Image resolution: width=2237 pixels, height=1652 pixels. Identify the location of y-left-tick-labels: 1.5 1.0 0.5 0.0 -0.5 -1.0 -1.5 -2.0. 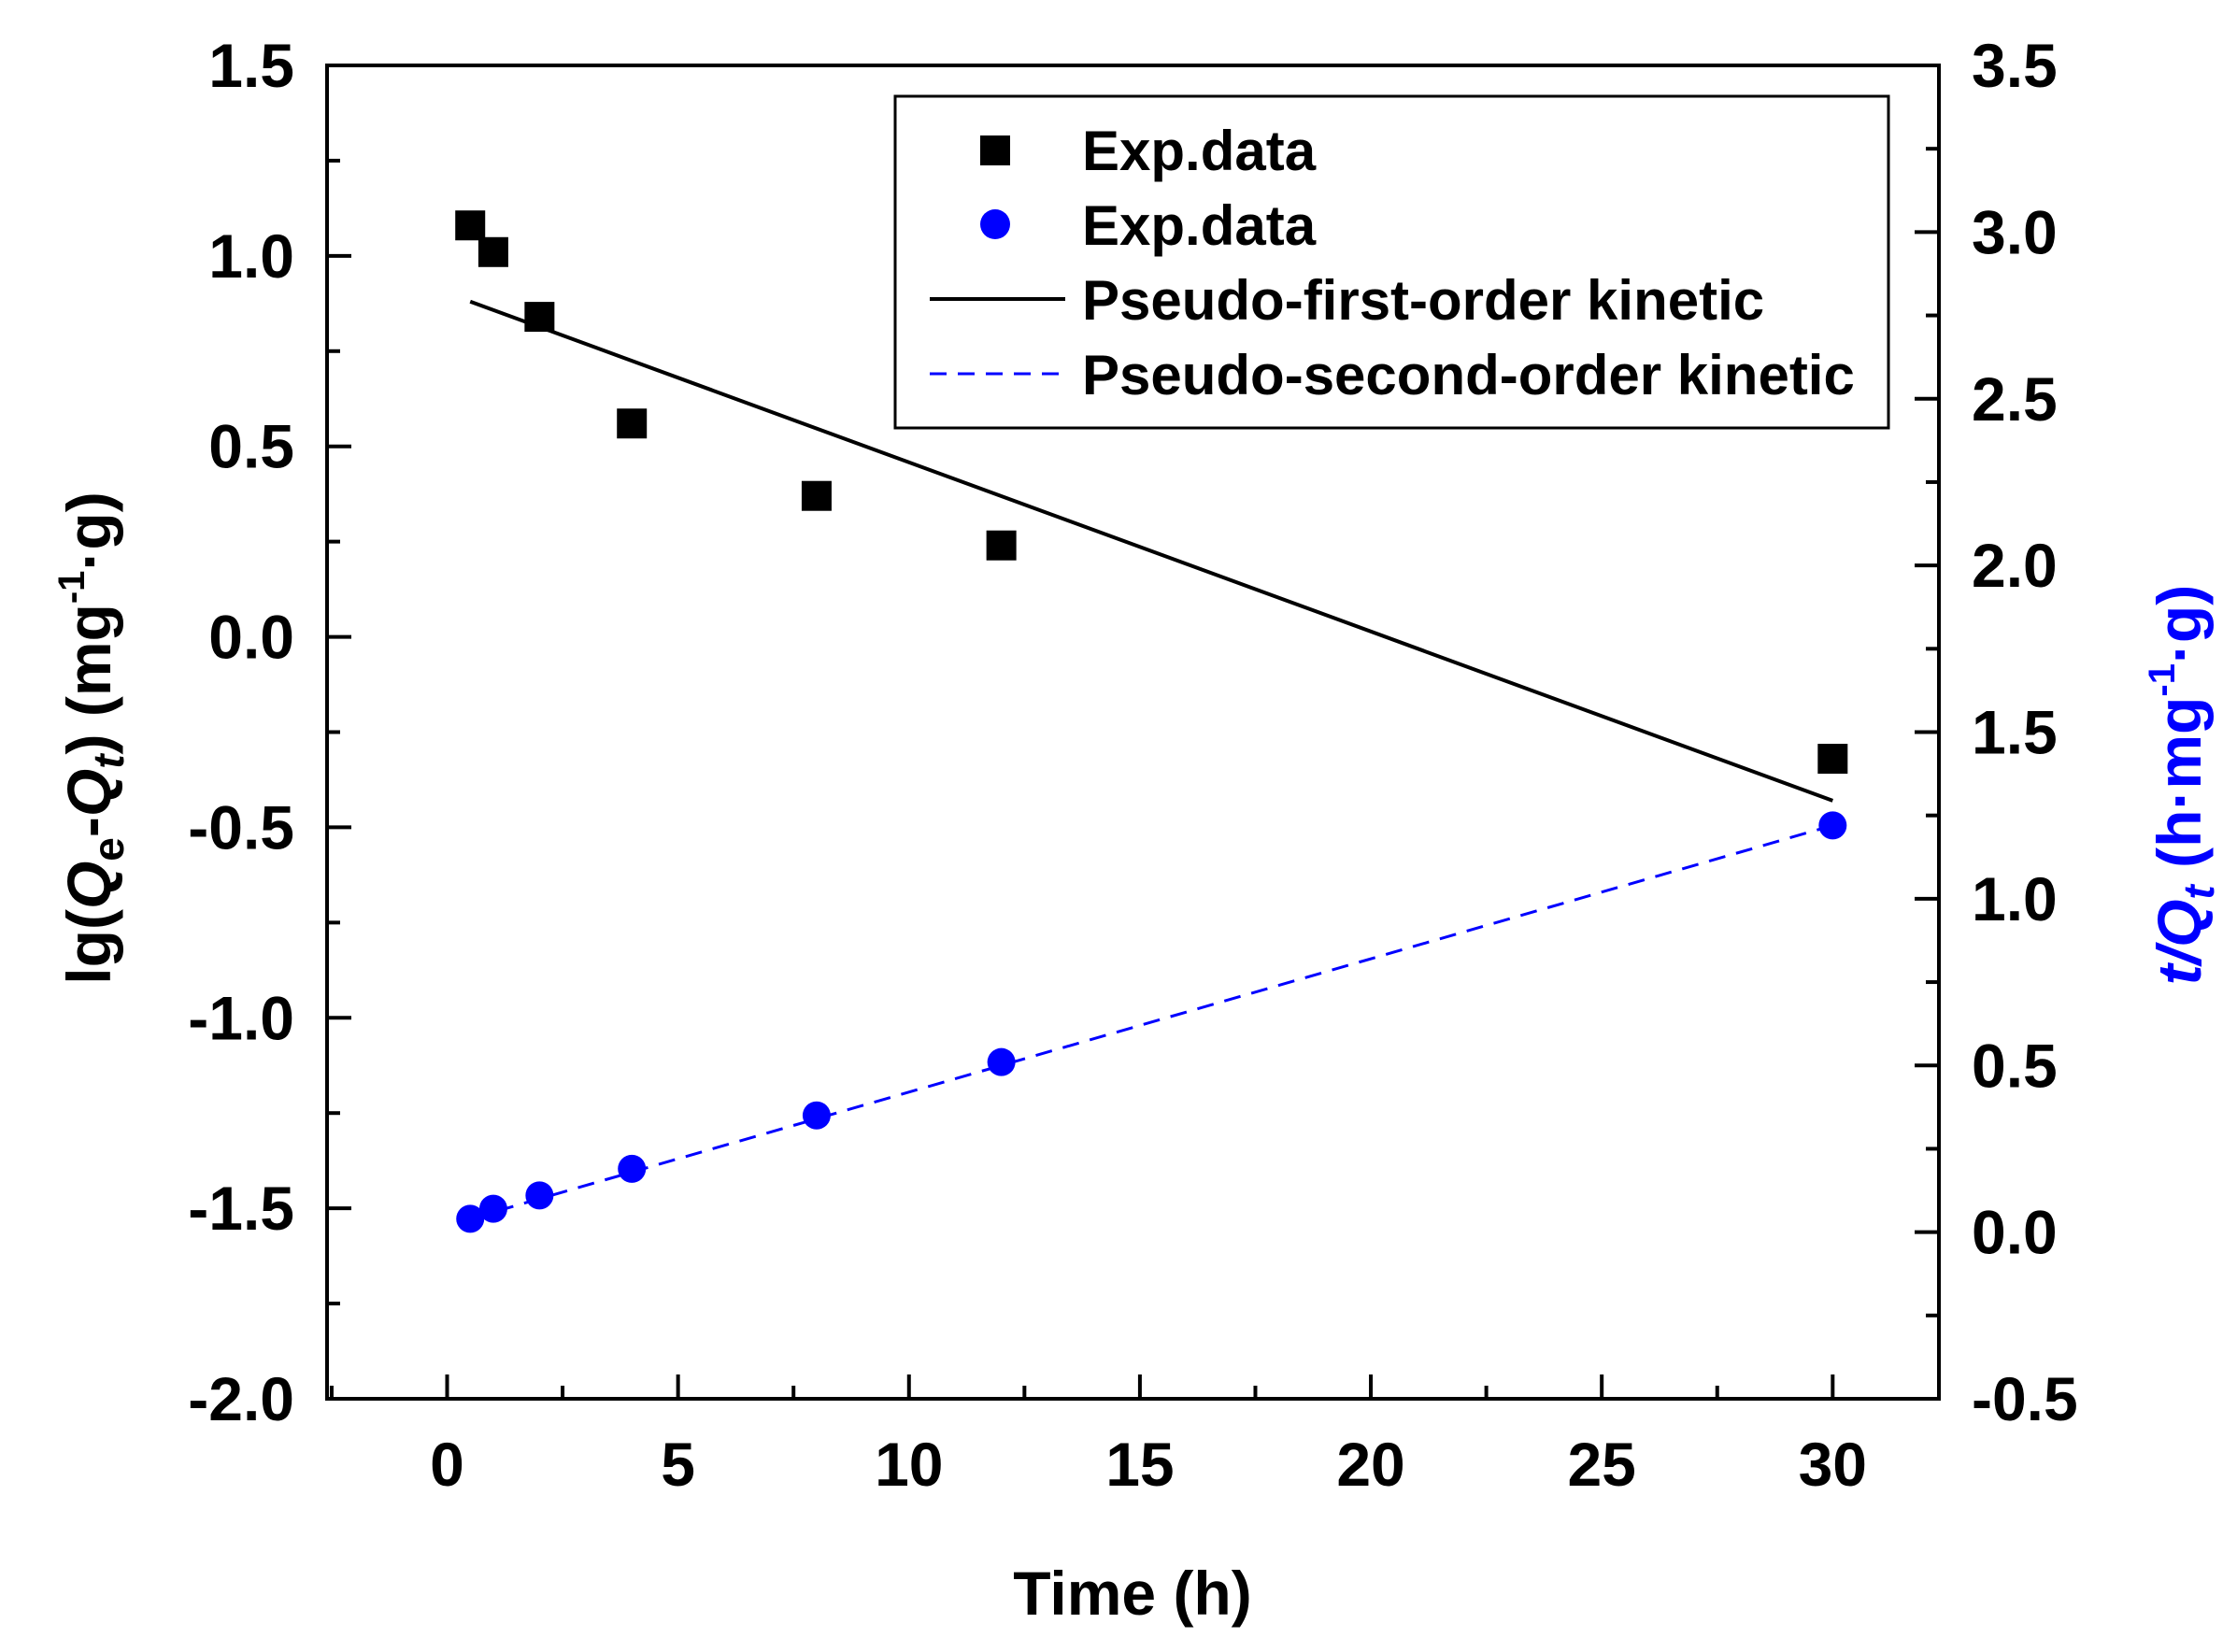
(241, 732).